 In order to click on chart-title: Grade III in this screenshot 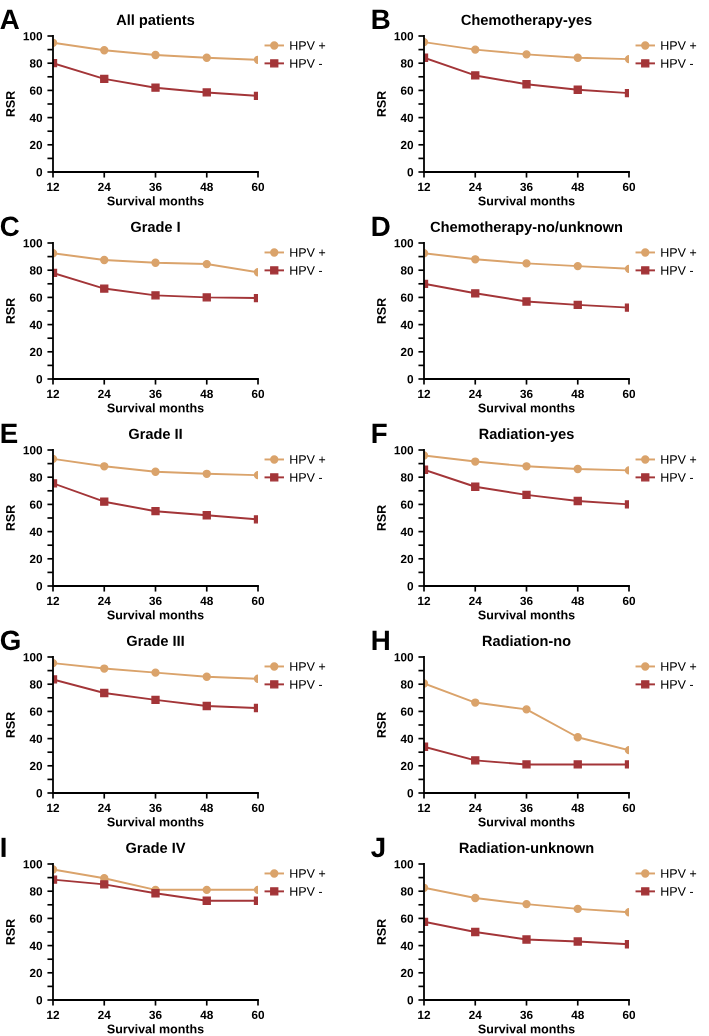, I will do `click(155, 641)`.